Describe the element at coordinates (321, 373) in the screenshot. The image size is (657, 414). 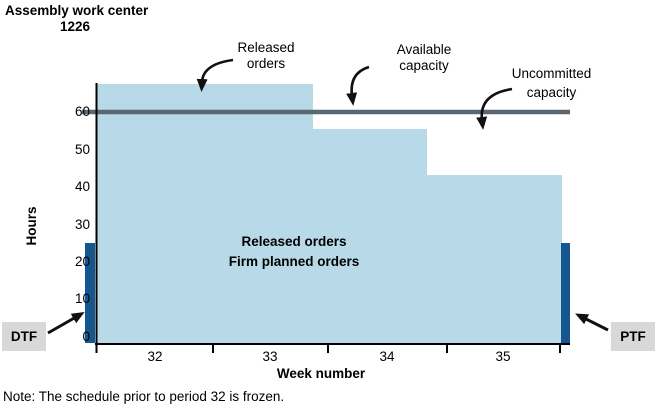
I see `x-axis-label: Week number` at that location.